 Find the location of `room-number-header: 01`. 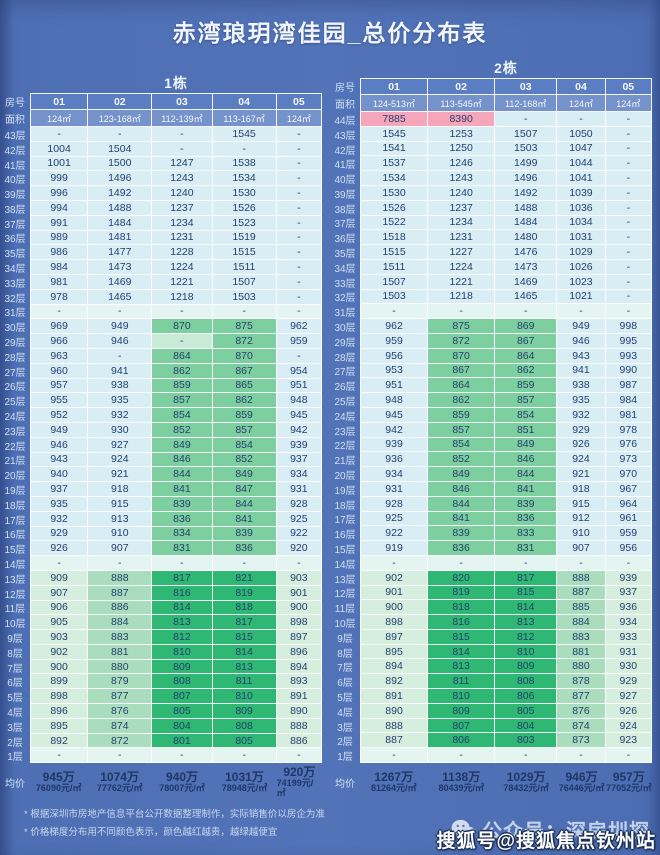

room-number-header: 01 is located at coordinates (394, 86).